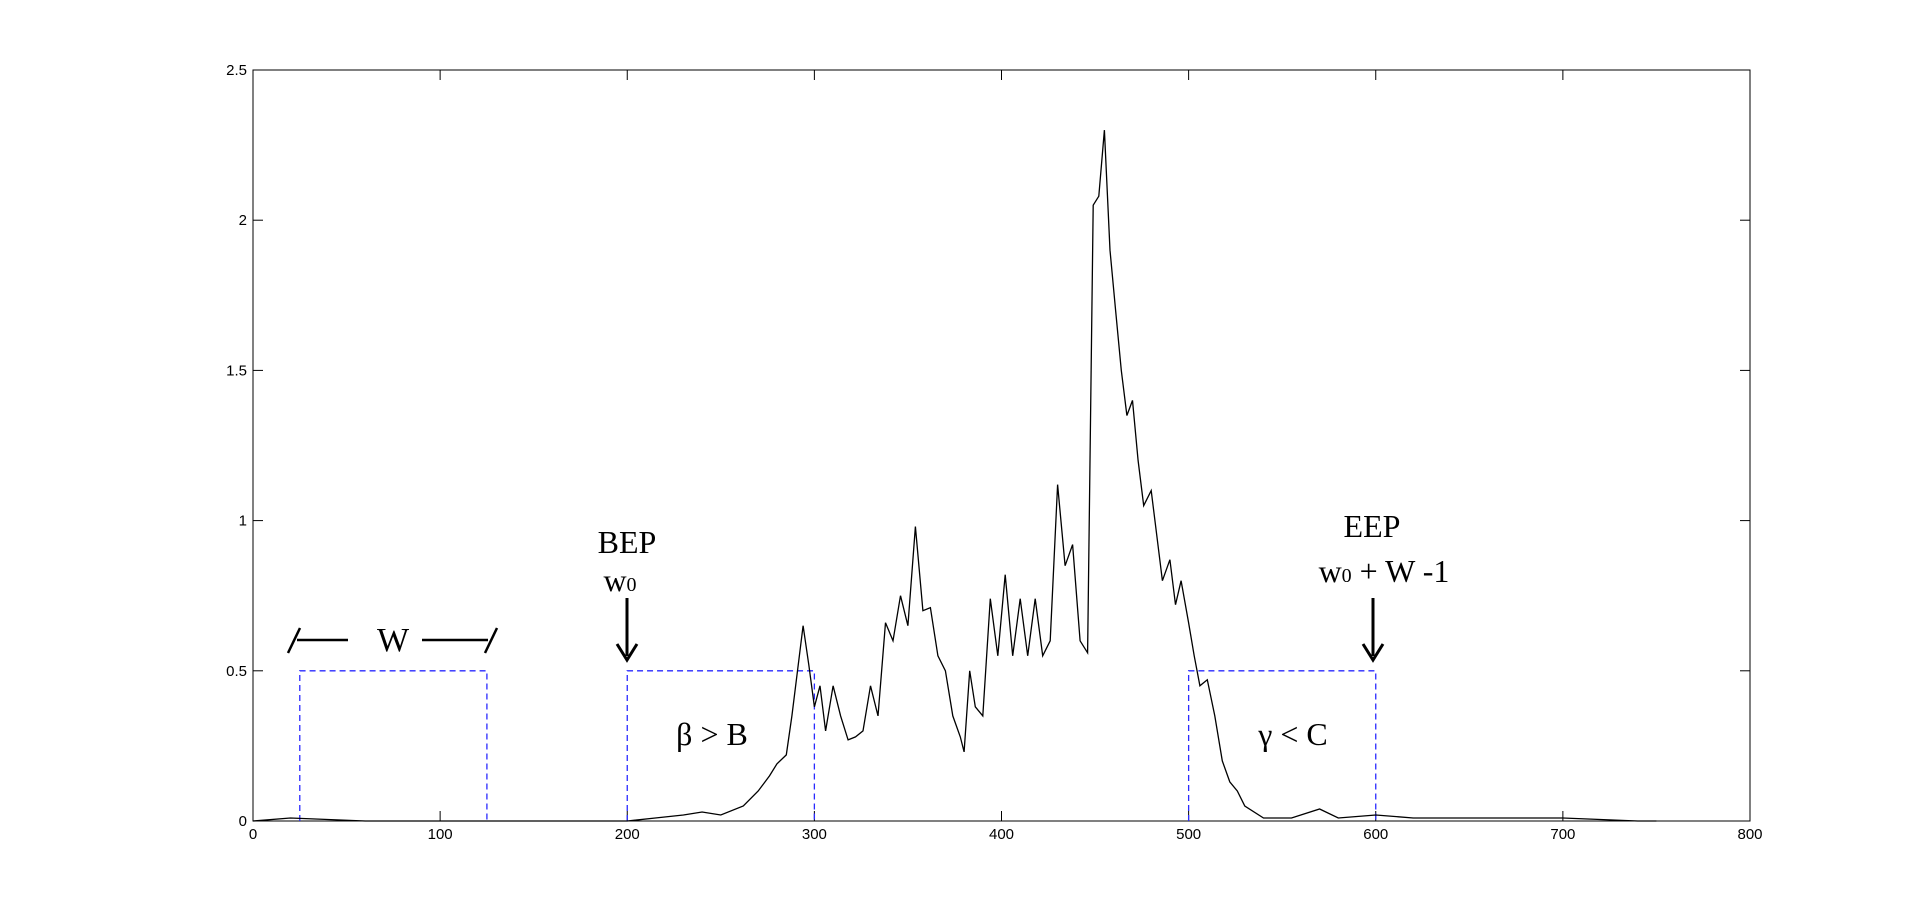 The image size is (1920, 916). What do you see at coordinates (1001, 834) in the screenshot?
I see `x-tick-label: 400` at bounding box center [1001, 834].